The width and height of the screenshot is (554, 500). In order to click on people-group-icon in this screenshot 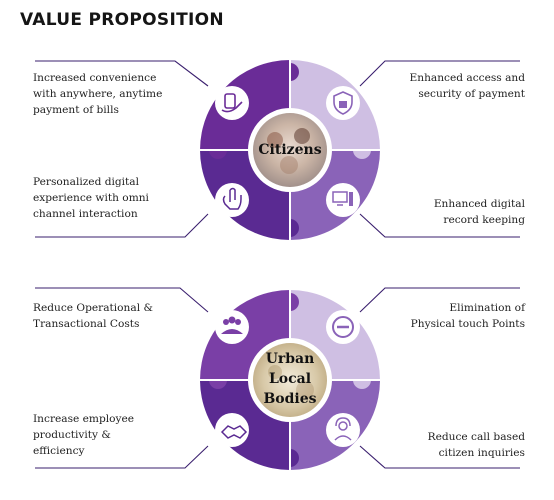, I will do `click(232, 327)`.